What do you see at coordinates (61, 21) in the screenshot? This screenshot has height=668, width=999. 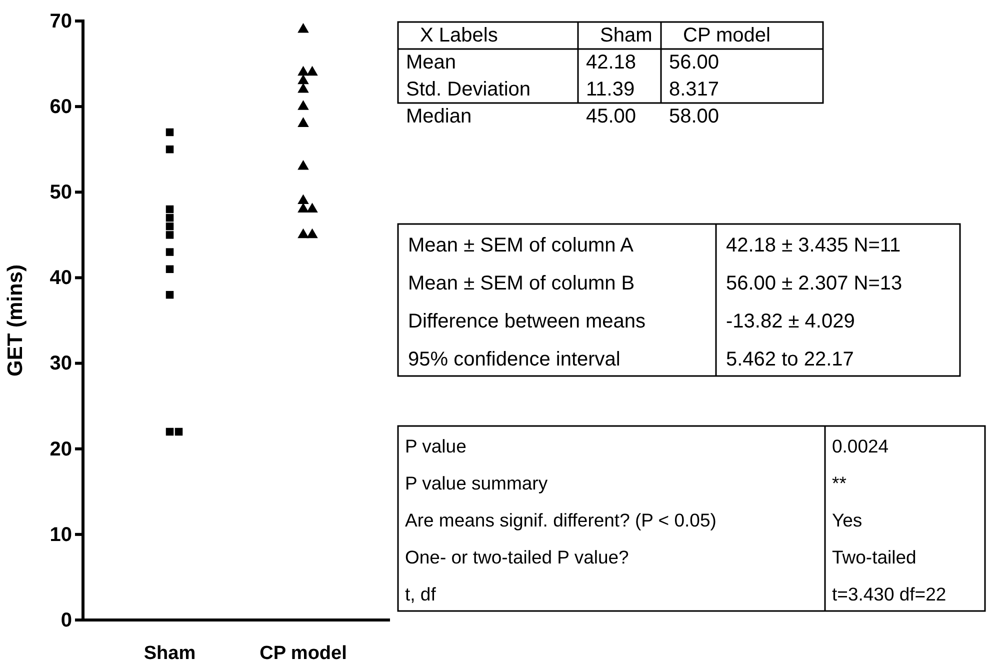 I see `y-tick-label: 70` at bounding box center [61, 21].